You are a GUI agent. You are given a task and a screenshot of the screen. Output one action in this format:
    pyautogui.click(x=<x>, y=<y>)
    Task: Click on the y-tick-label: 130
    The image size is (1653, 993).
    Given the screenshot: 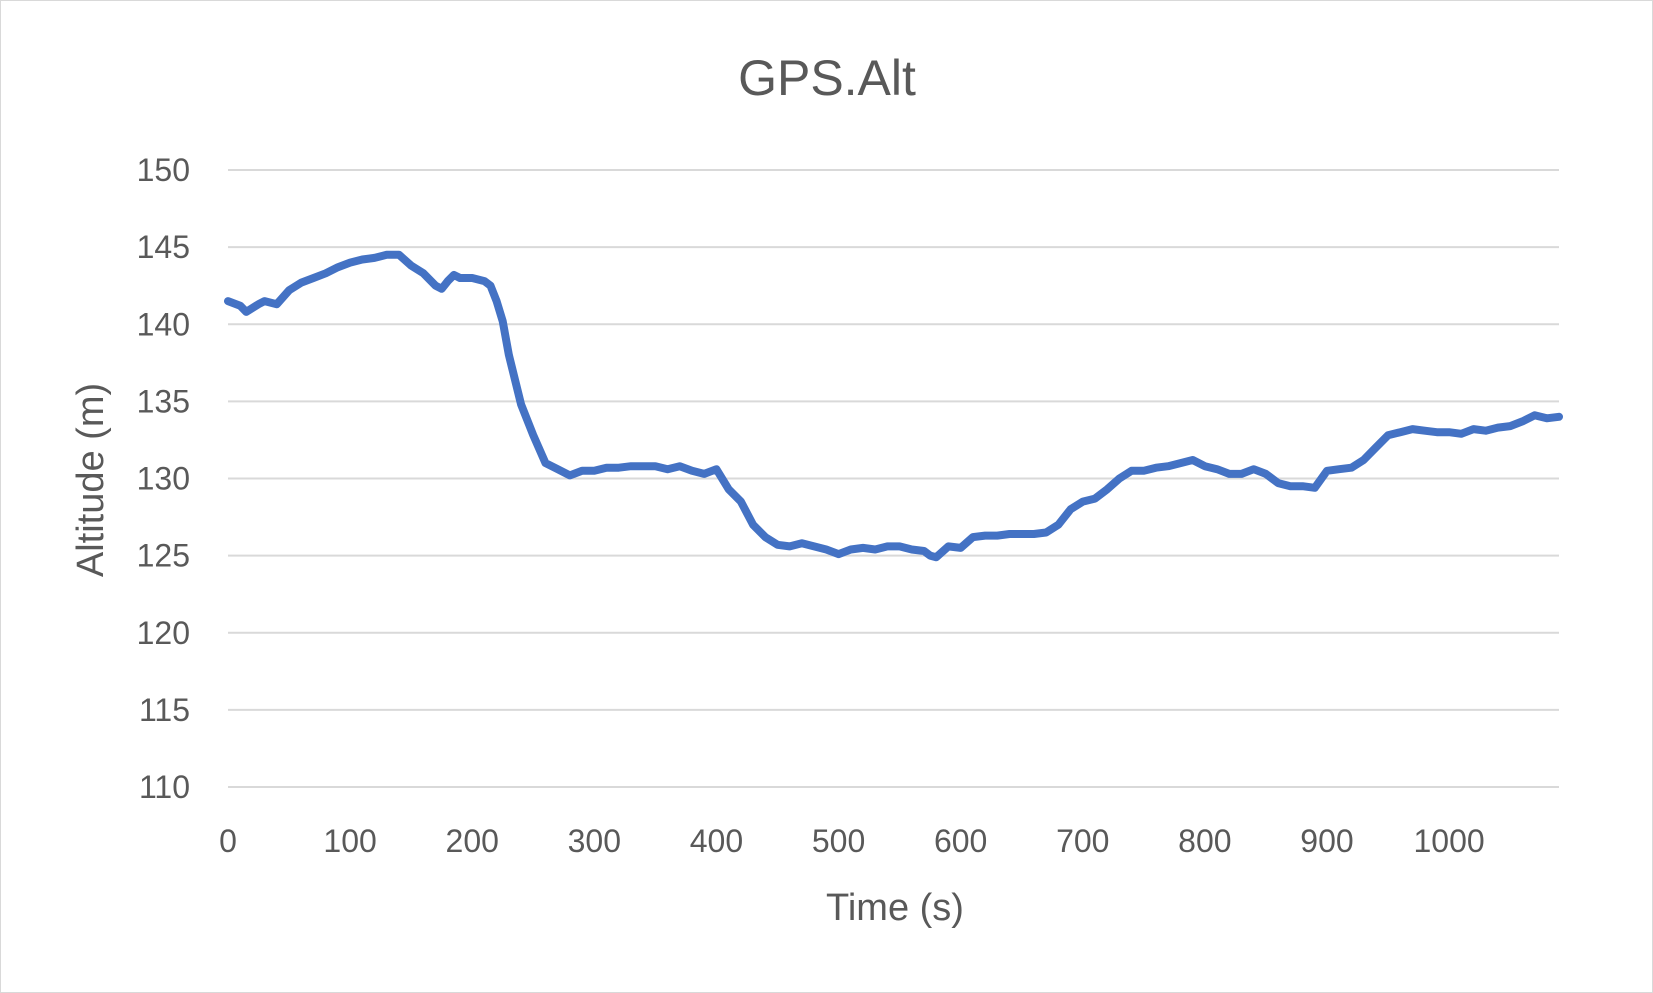 What is the action you would take?
    pyautogui.click(x=163, y=479)
    